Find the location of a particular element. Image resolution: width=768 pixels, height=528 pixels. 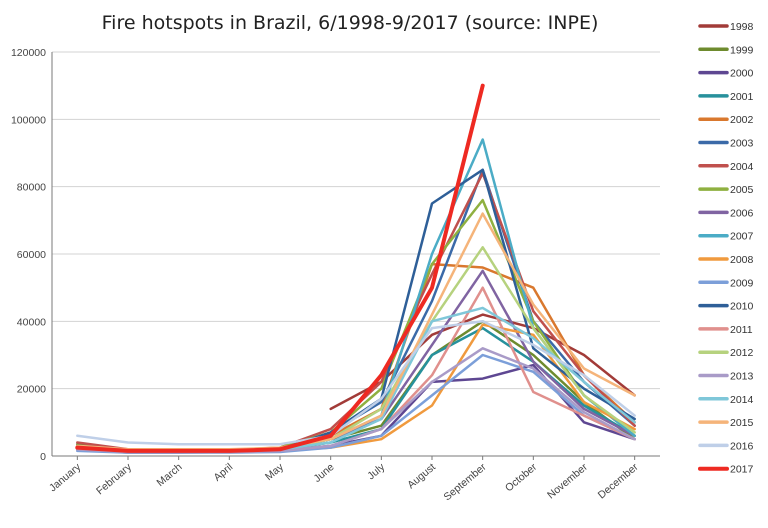

x-tick-label: April is located at coordinates (223, 472).